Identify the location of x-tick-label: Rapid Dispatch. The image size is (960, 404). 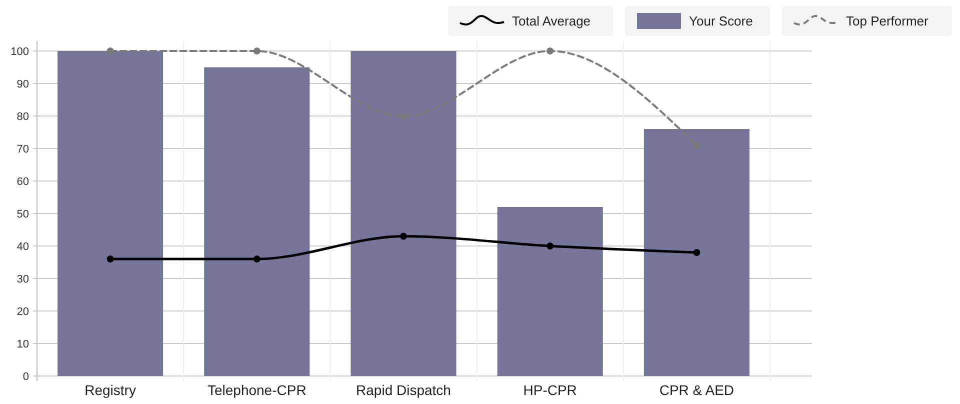
(403, 390).